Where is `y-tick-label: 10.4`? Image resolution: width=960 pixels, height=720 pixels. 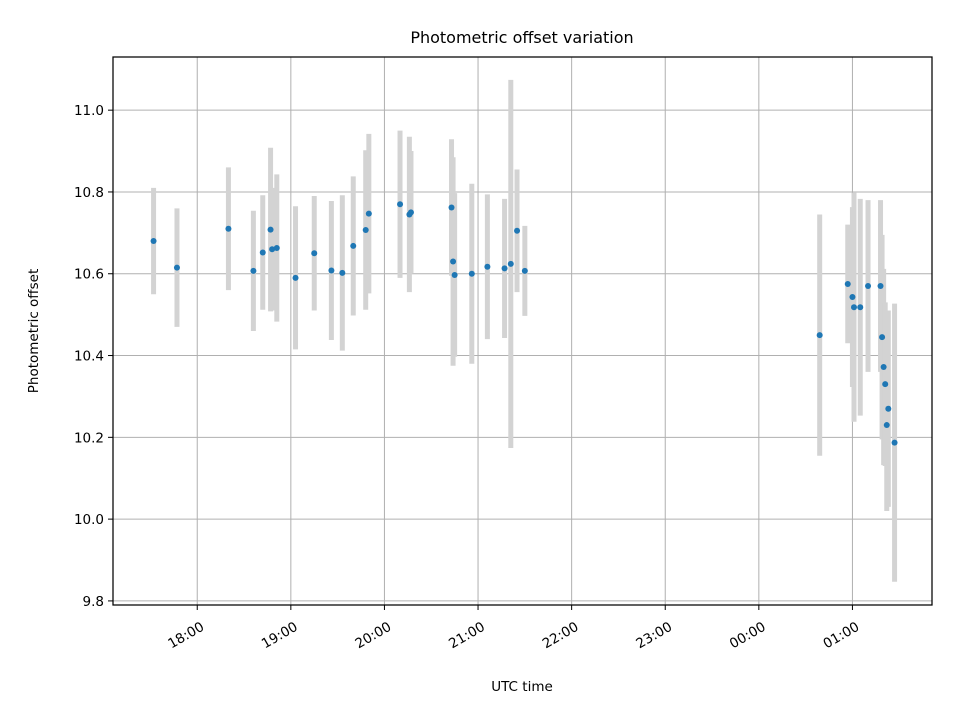
y-tick-label: 10.4 is located at coordinates (89, 357).